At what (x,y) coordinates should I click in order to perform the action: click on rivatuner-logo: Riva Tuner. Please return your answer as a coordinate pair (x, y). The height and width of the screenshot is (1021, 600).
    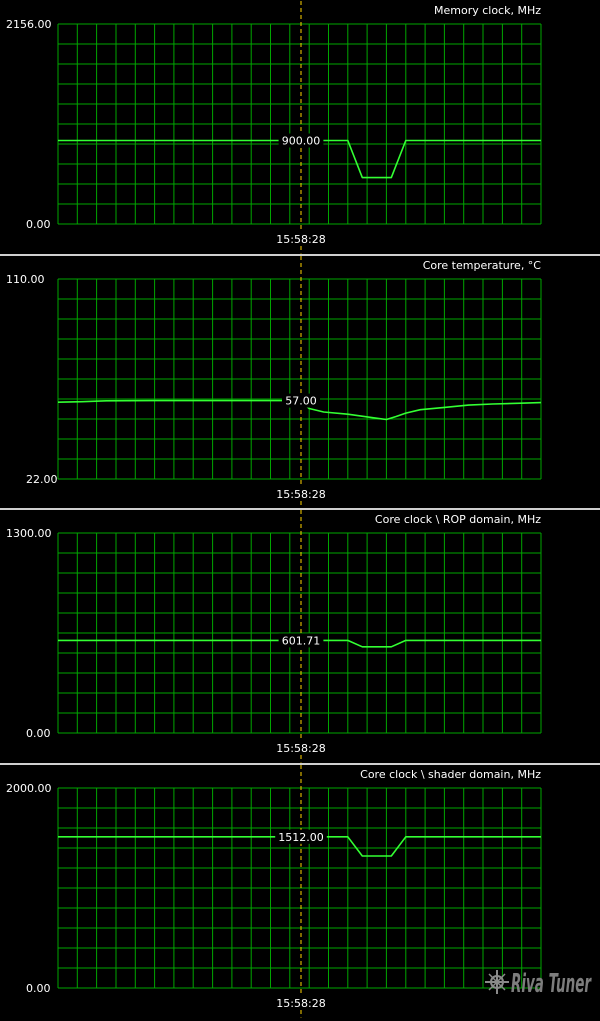
    Looking at the image, I should click on (538, 984).